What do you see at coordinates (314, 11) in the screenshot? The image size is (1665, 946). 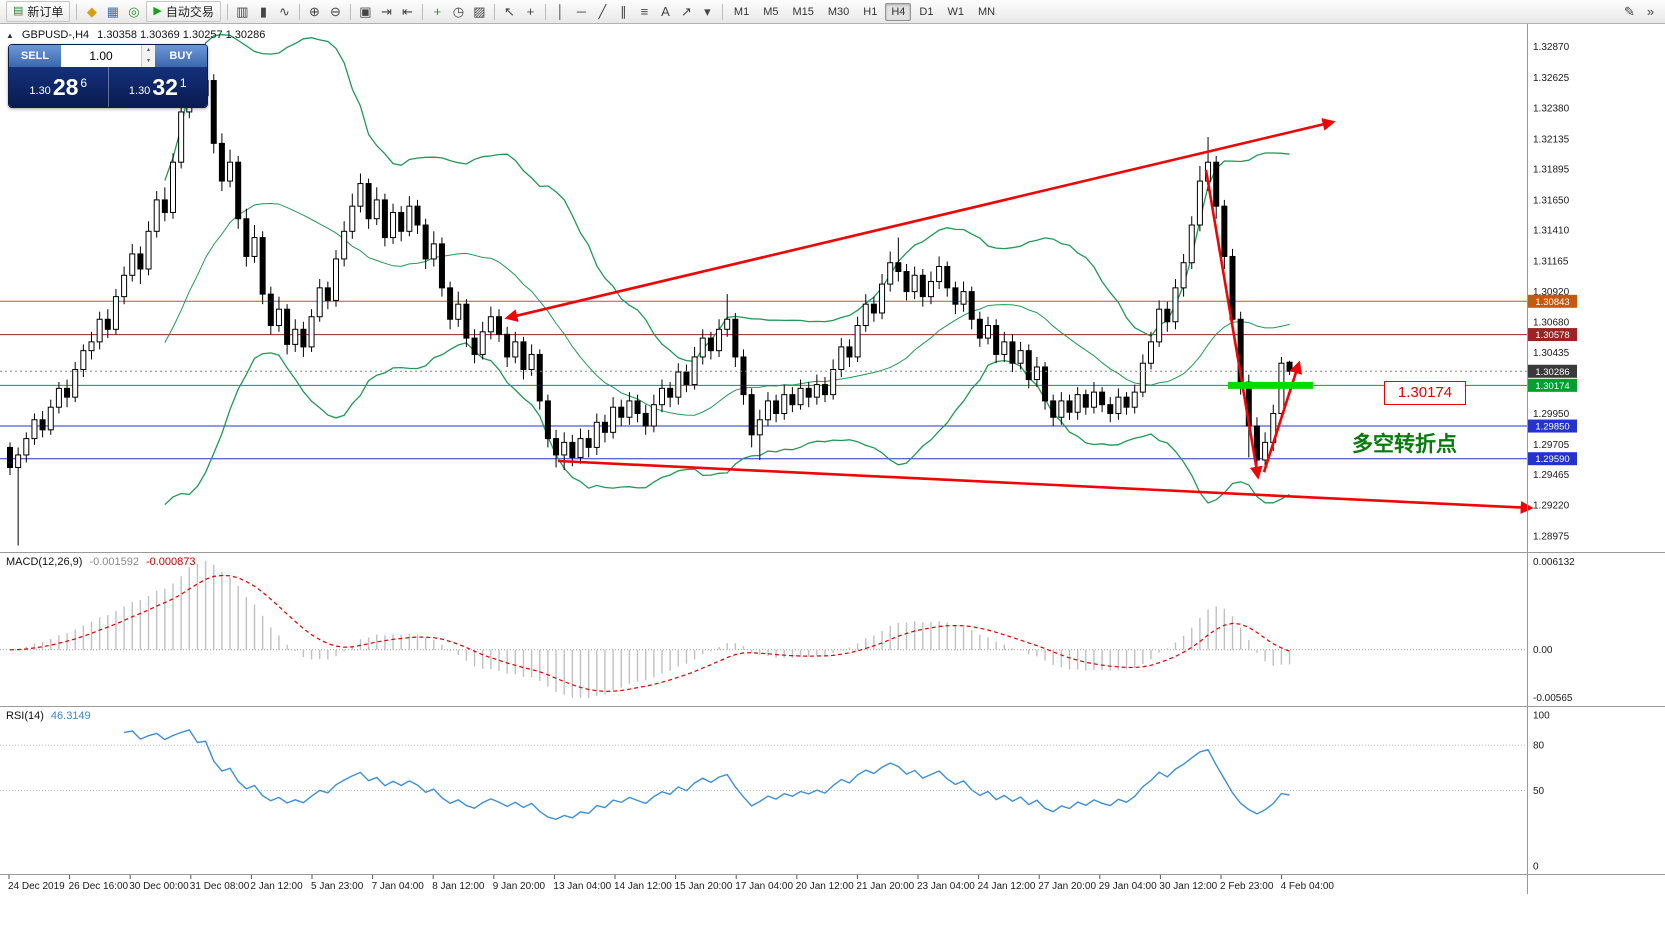 I see `zoom-in-button: ⊕` at bounding box center [314, 11].